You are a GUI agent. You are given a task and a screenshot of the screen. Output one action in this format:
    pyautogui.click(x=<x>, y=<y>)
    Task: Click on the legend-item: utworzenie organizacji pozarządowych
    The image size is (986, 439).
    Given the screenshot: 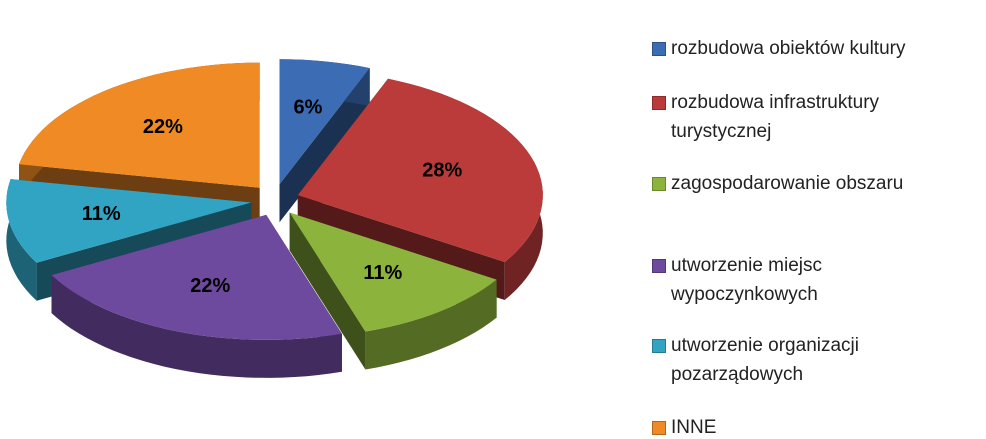 What is the action you would take?
    pyautogui.click(x=807, y=360)
    